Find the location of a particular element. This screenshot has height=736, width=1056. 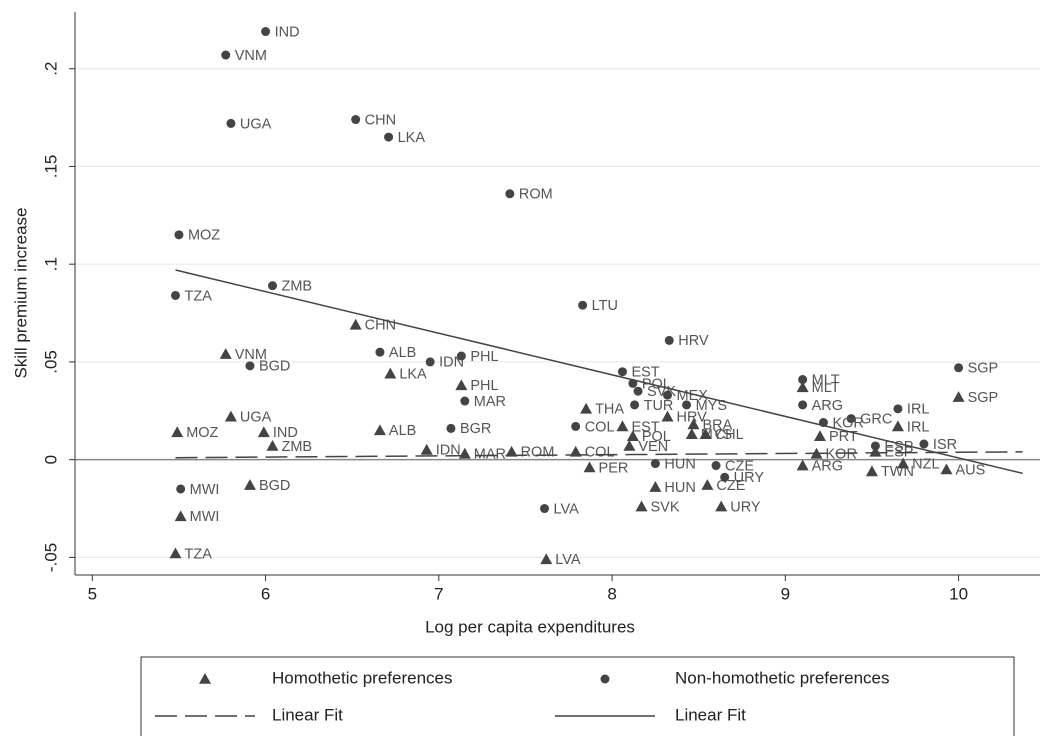

point-label: CHN is located at coordinates (380, 326).